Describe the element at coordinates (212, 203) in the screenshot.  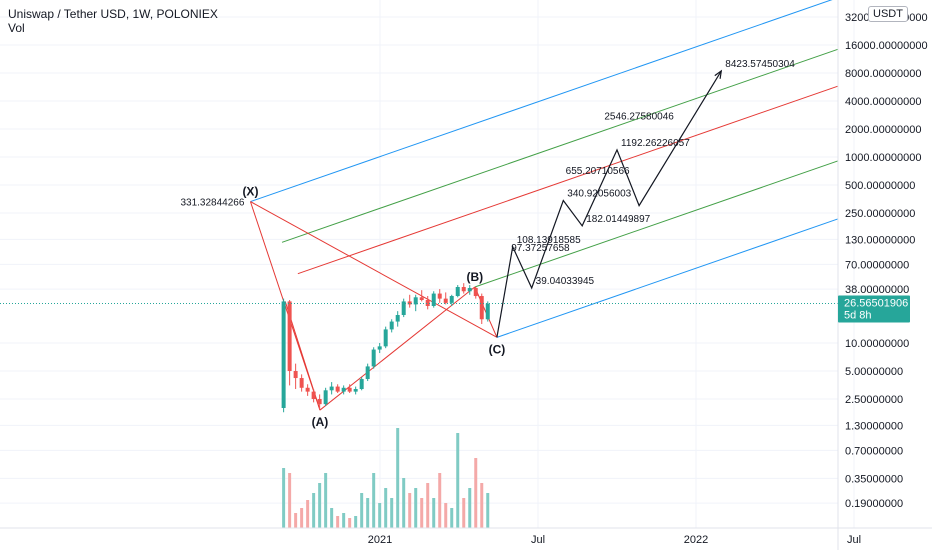
I see `pattern-x-value-label: 331.32844266` at that location.